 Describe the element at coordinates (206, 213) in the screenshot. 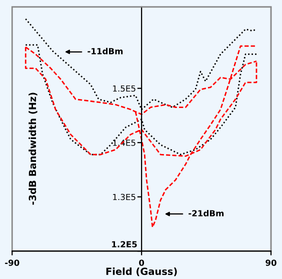

I see `annotation: -21dBm` at that location.